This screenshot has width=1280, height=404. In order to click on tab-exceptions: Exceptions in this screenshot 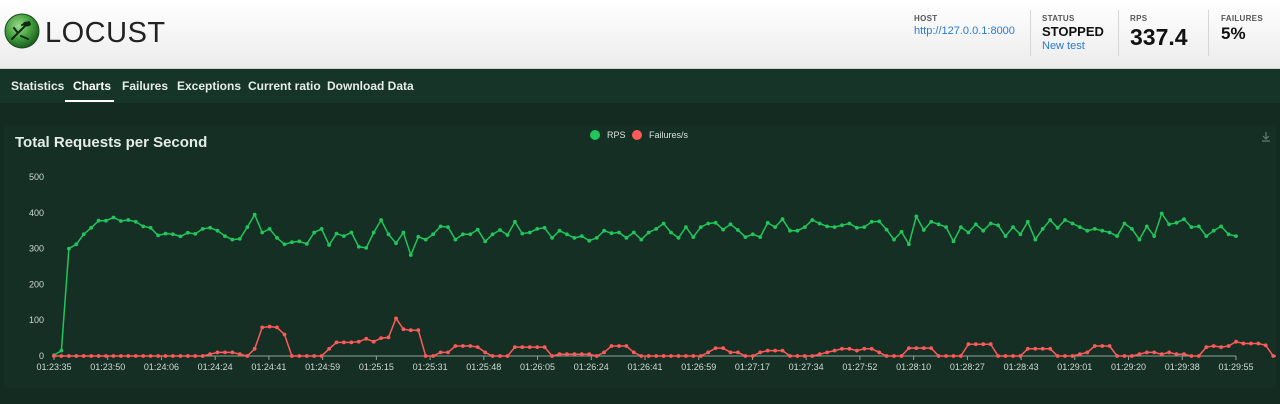, I will do `click(209, 86)`.